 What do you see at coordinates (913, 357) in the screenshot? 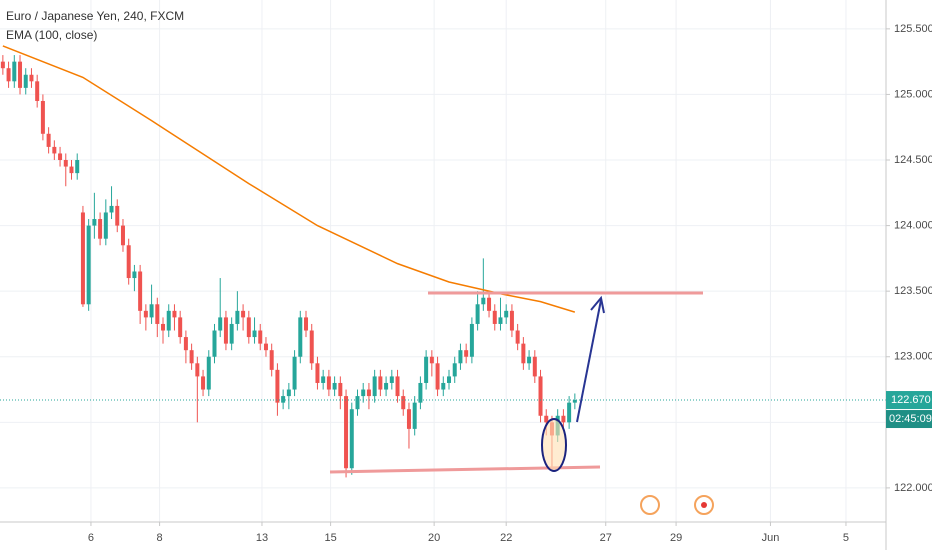
I see `y-tick-label: 123.000` at bounding box center [913, 357].